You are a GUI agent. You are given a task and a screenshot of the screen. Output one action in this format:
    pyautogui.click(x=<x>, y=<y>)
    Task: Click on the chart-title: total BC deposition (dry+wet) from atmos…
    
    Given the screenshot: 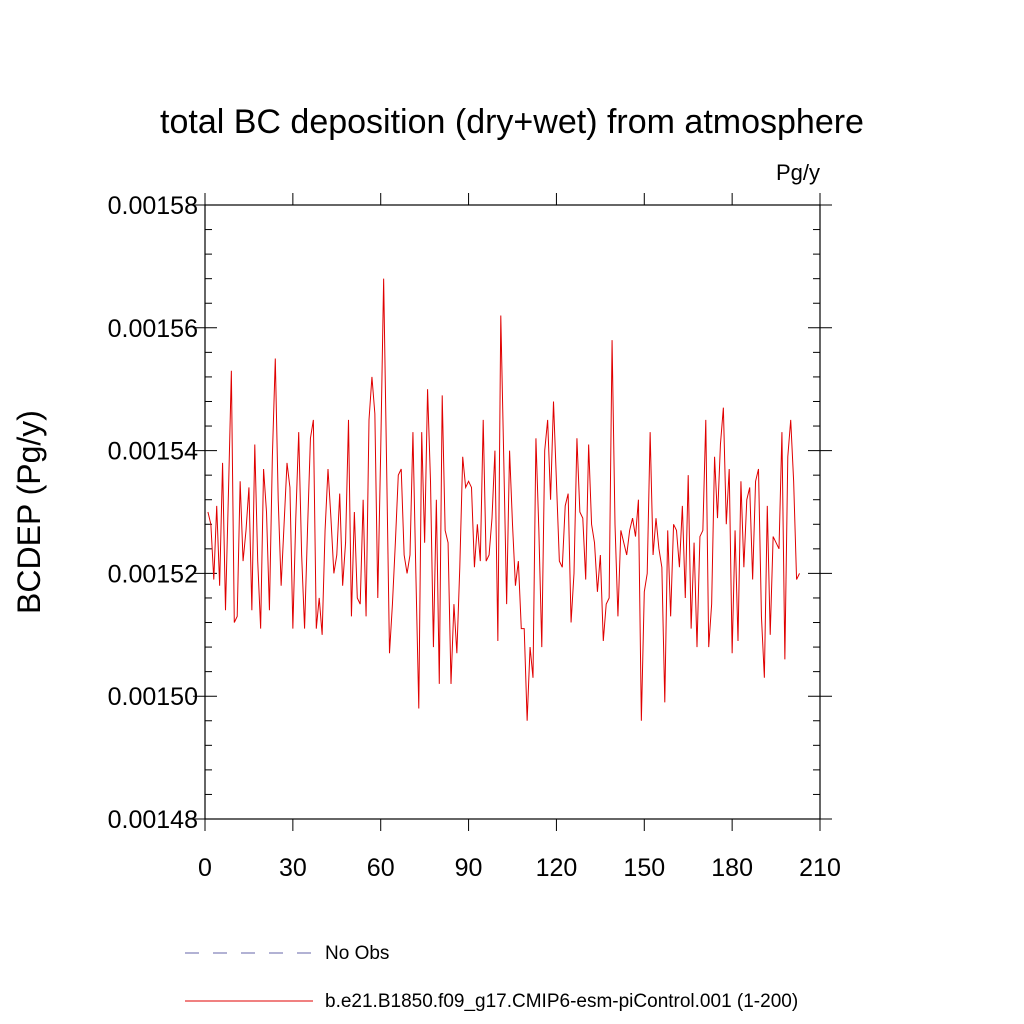 What is the action you would take?
    pyautogui.click(x=512, y=122)
    